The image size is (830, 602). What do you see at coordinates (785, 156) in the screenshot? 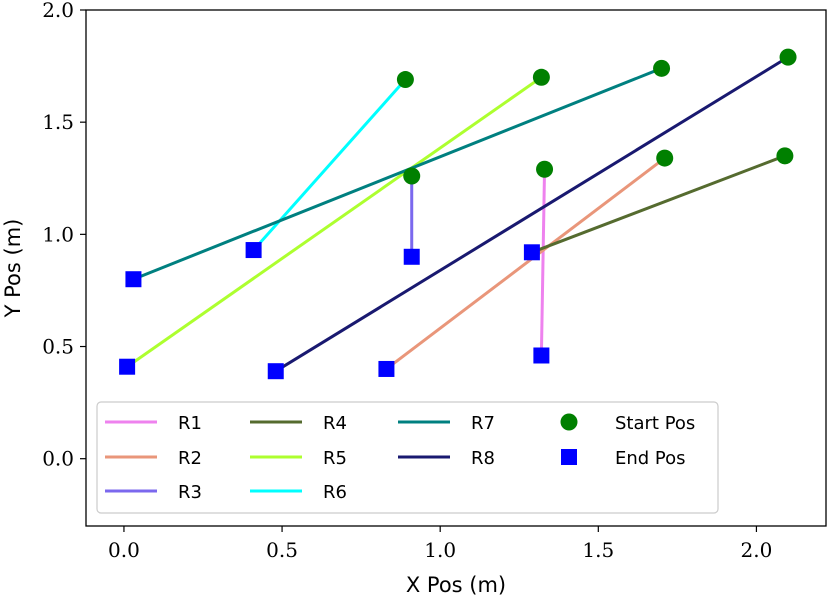
I see `start-marker-r4` at bounding box center [785, 156].